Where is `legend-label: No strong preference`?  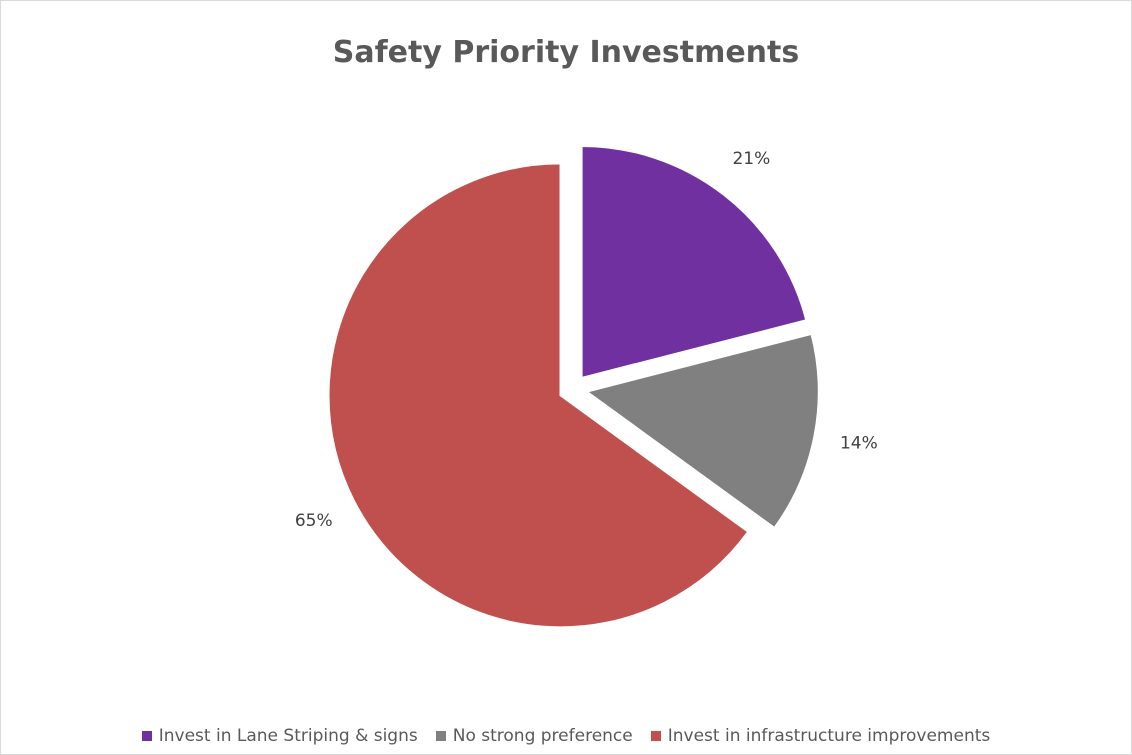
legend-label: No strong preference is located at coordinates (543, 736).